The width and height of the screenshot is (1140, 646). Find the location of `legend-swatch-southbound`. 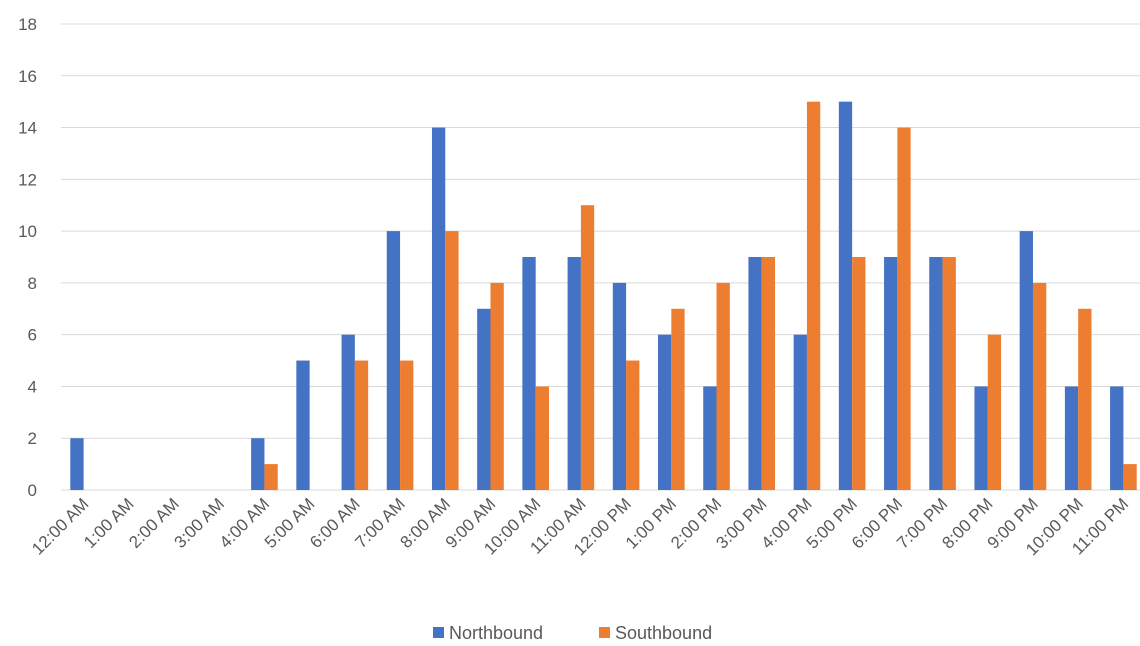

legend-swatch-southbound is located at coordinates (604, 632).